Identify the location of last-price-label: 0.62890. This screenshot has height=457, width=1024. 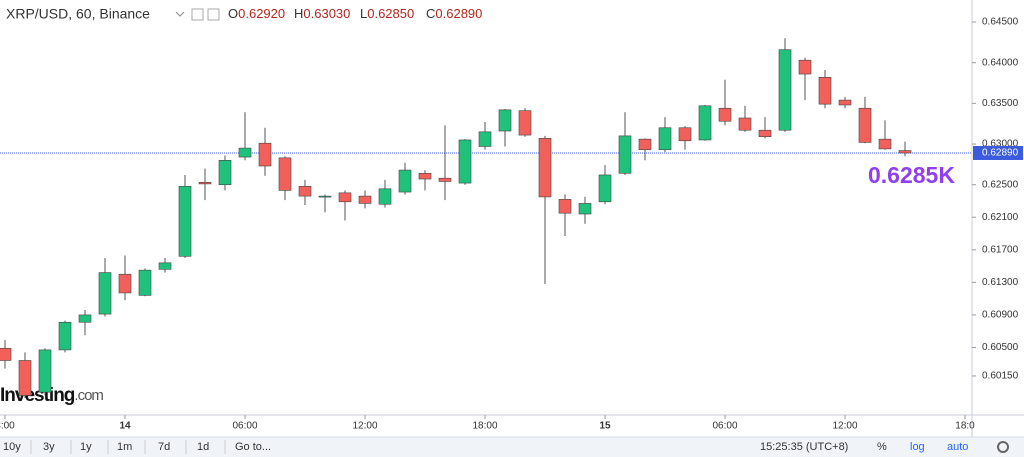
(1000, 153).